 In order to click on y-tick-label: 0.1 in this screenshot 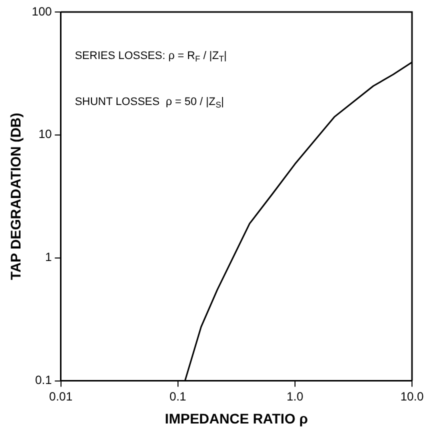, I will do `click(43, 380)`.